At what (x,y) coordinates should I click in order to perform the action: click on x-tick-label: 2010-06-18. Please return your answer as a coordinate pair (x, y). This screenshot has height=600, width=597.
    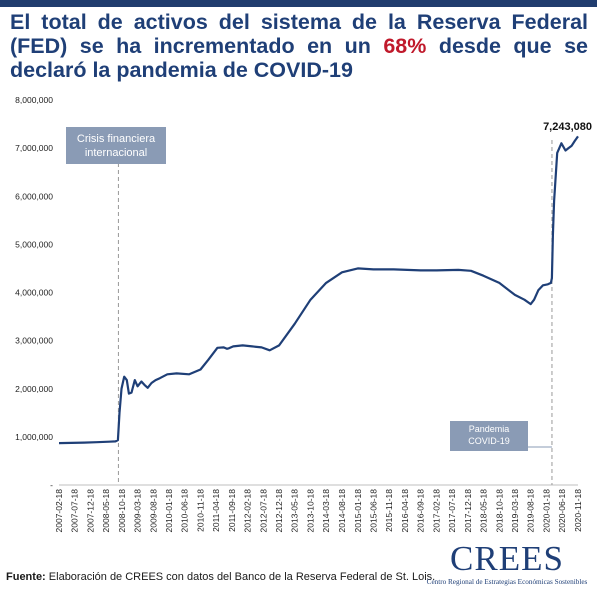
    Looking at the image, I should click on (185, 511).